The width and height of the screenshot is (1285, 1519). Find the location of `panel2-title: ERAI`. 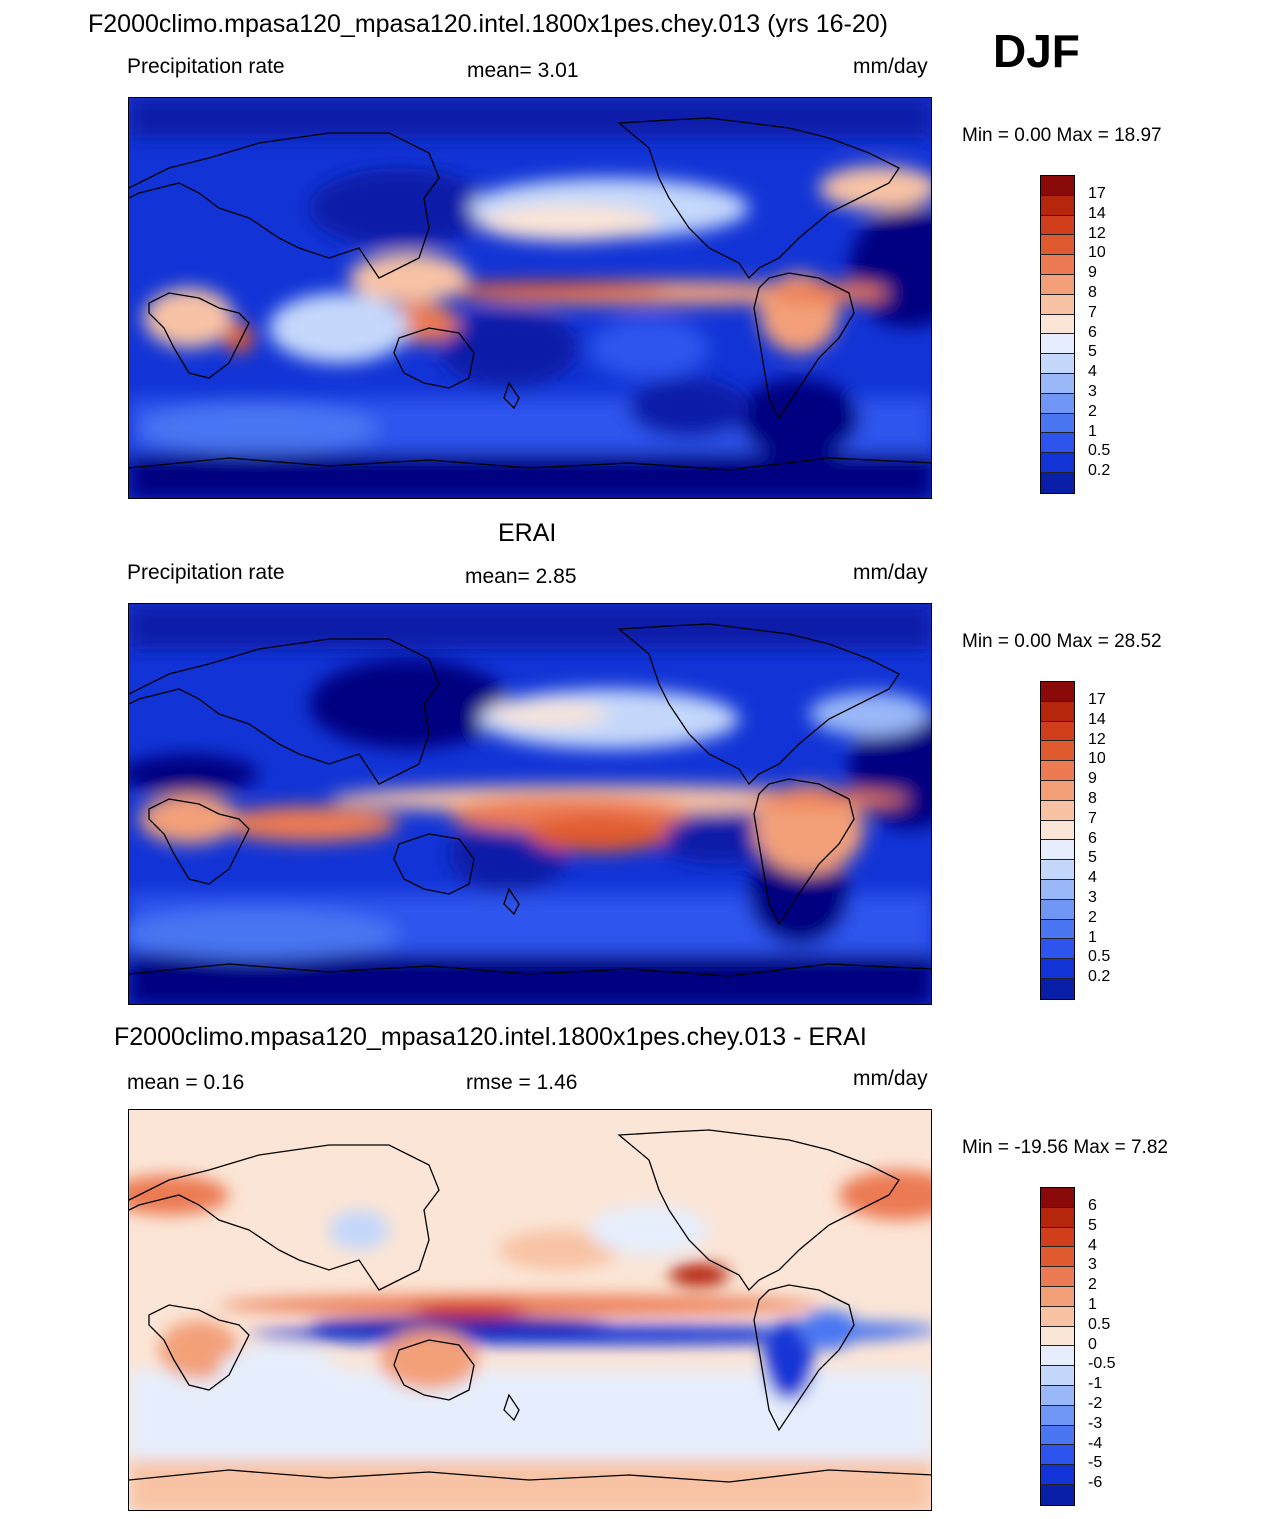

panel2-title: ERAI is located at coordinates (527, 533).